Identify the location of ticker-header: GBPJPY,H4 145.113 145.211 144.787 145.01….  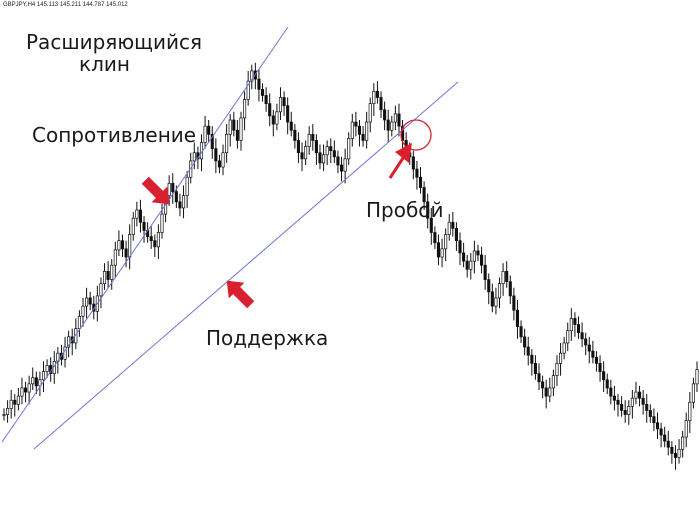
(65, 5).